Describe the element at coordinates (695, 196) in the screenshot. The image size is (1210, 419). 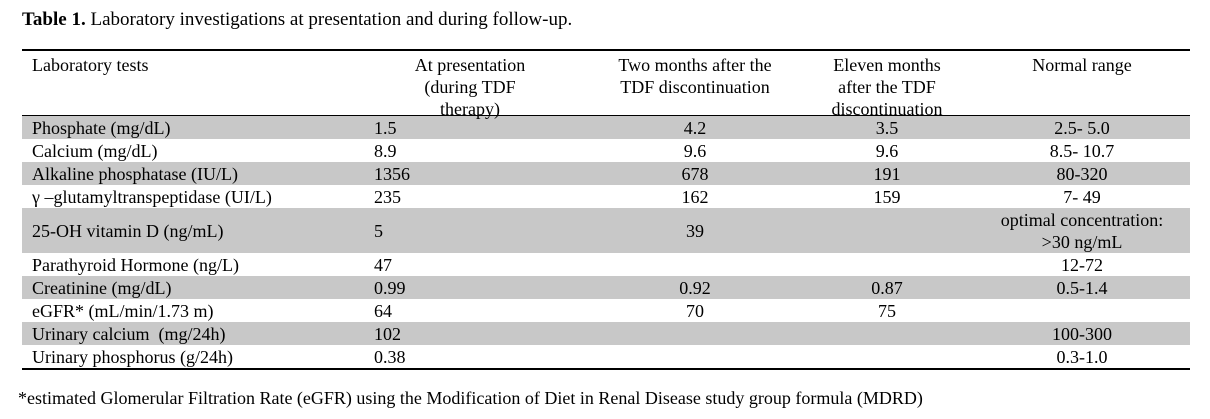
I see `cell-two-months: 162` at that location.